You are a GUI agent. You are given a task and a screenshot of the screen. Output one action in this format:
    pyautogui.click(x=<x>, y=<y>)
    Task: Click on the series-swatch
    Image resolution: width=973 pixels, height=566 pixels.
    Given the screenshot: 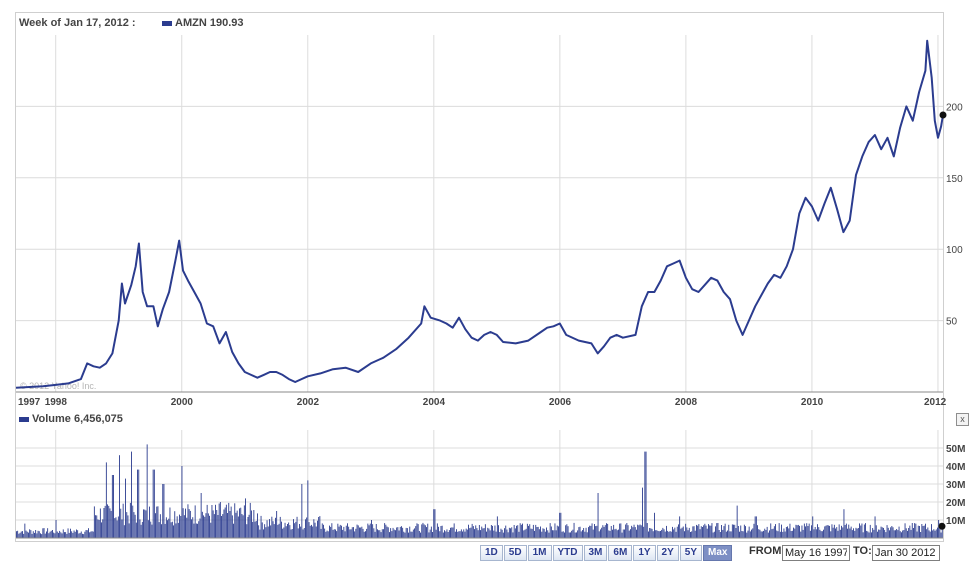 What is the action you would take?
    pyautogui.click(x=167, y=23)
    